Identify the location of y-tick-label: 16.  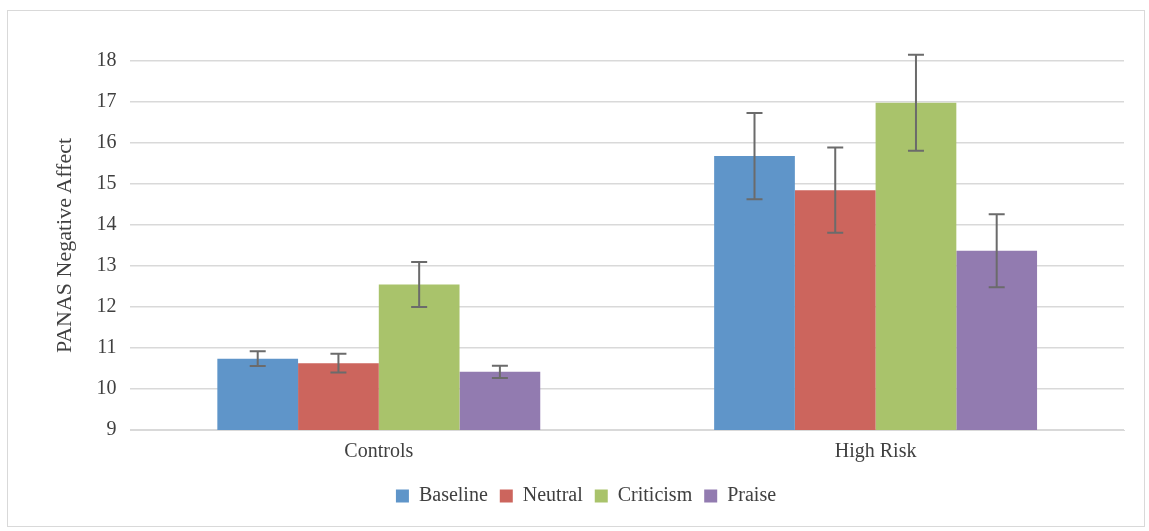
(106, 141).